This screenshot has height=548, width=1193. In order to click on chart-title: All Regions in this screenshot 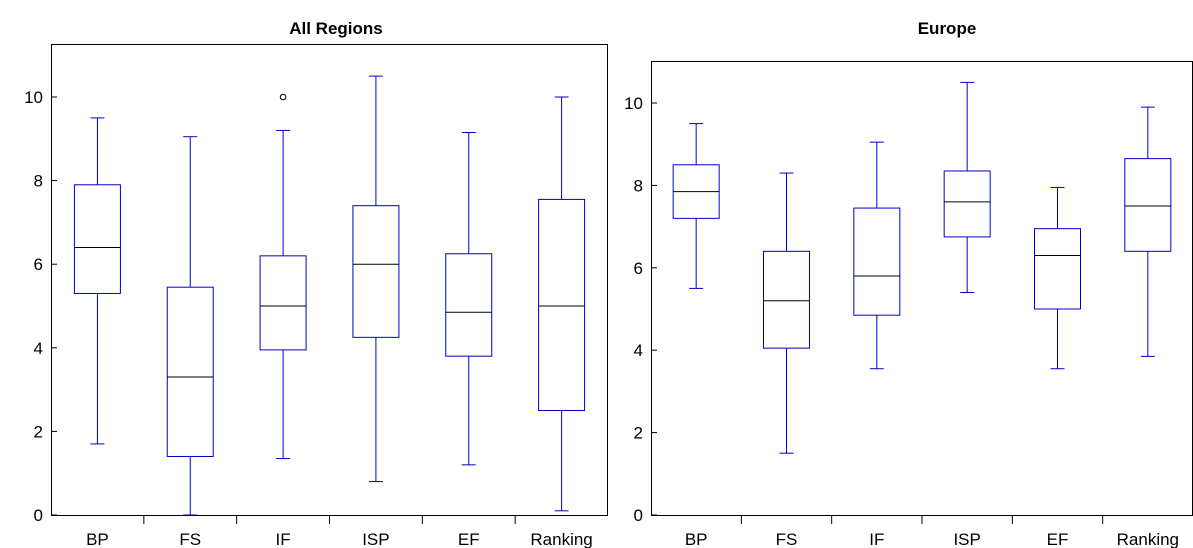, I will do `click(336, 28)`.